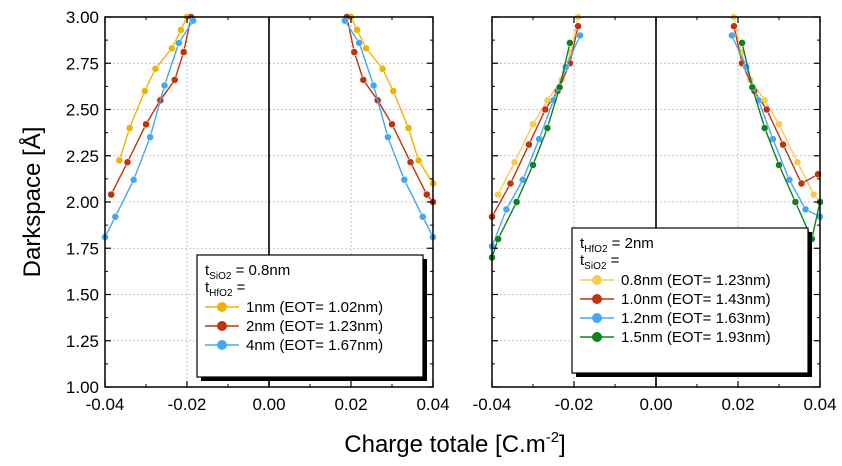 This screenshot has height=466, width=842. Describe the element at coordinates (314, 326) in the screenshot. I see `legend-entry-2: 2nm (EOT= 1.23nm)` at that location.